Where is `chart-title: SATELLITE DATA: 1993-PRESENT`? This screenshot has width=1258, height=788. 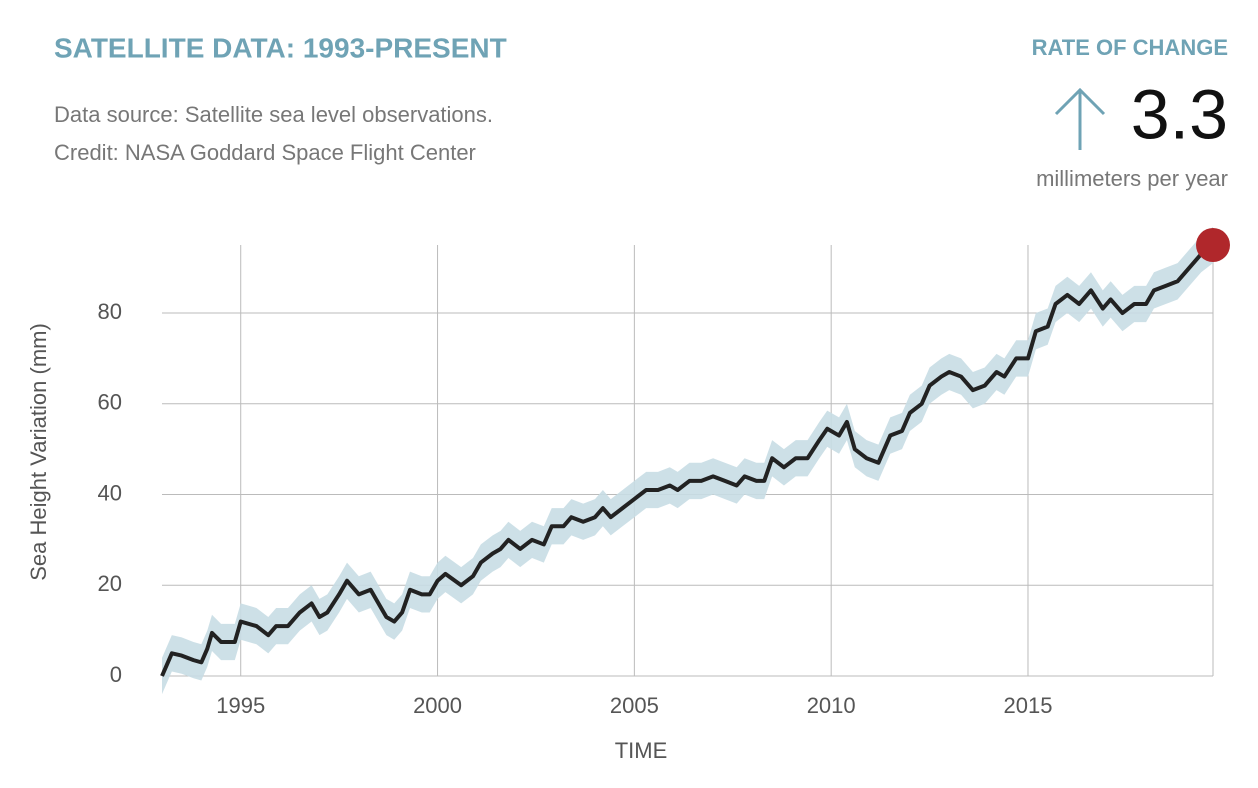 chart-title: SATELLITE DATA: 1993-PRESENT is located at coordinates (280, 47).